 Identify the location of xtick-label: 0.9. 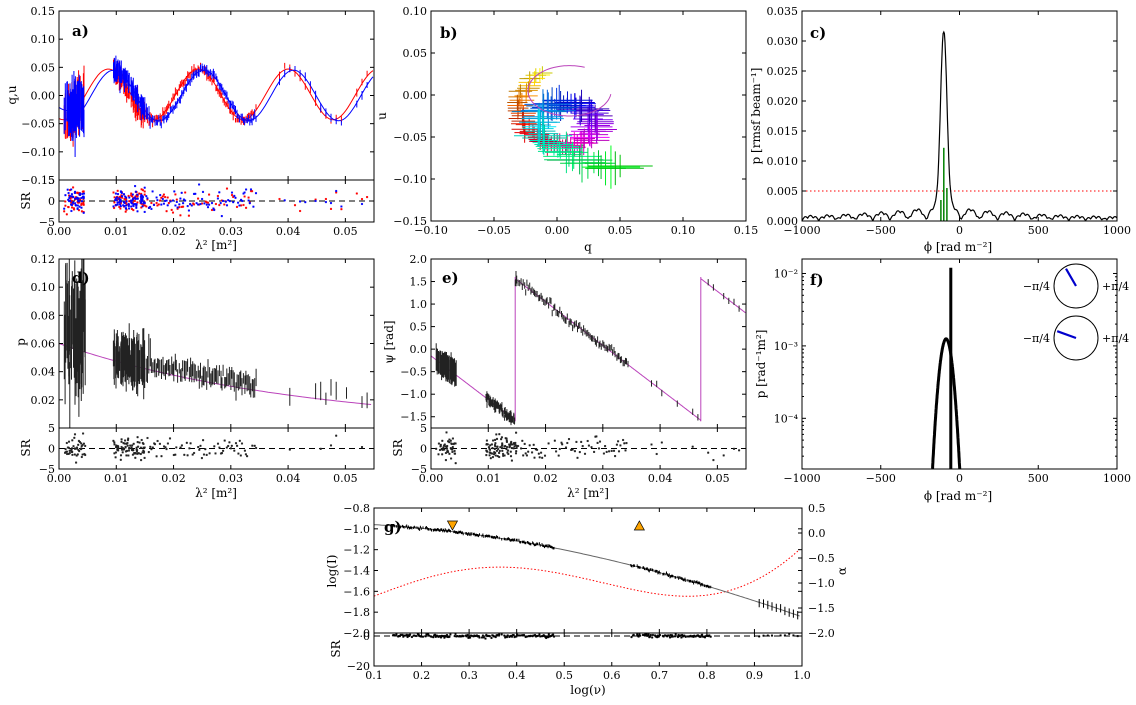
(755, 675).